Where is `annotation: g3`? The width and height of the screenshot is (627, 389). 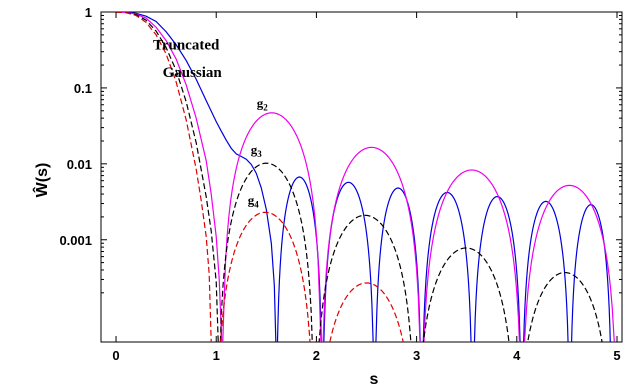 annotation: g3 is located at coordinates (257, 150).